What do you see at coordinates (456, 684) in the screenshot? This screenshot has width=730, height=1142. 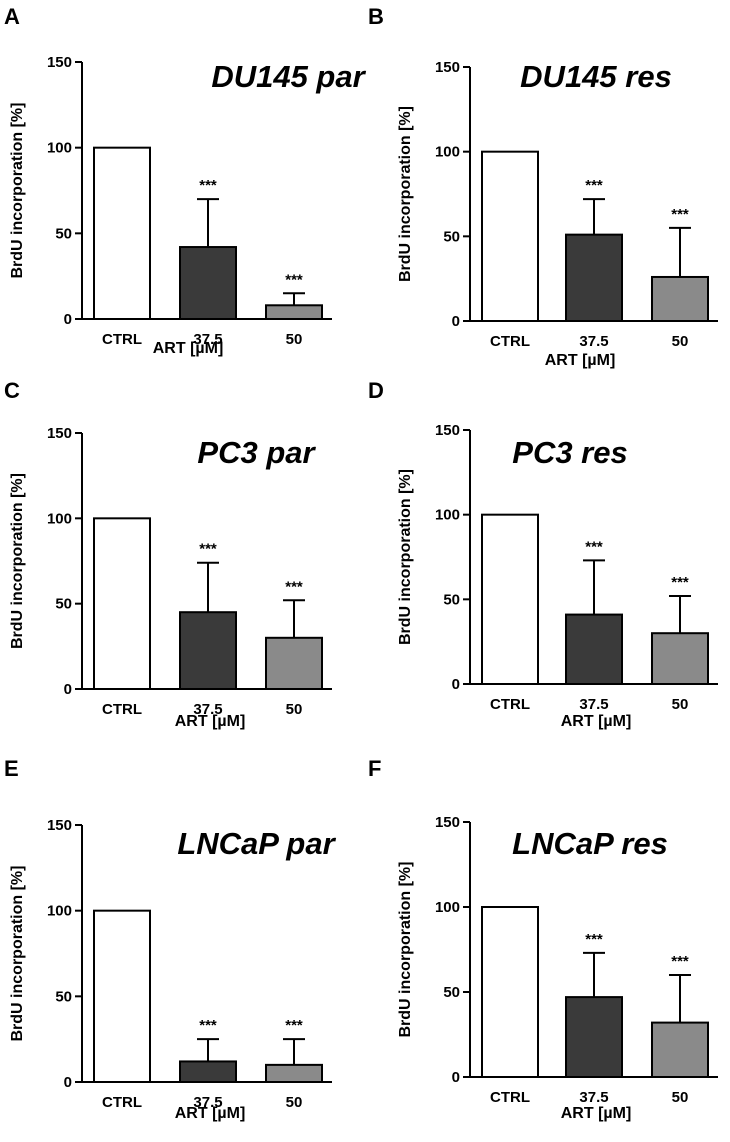 I see `y-tick-label-d: 0` at bounding box center [456, 684].